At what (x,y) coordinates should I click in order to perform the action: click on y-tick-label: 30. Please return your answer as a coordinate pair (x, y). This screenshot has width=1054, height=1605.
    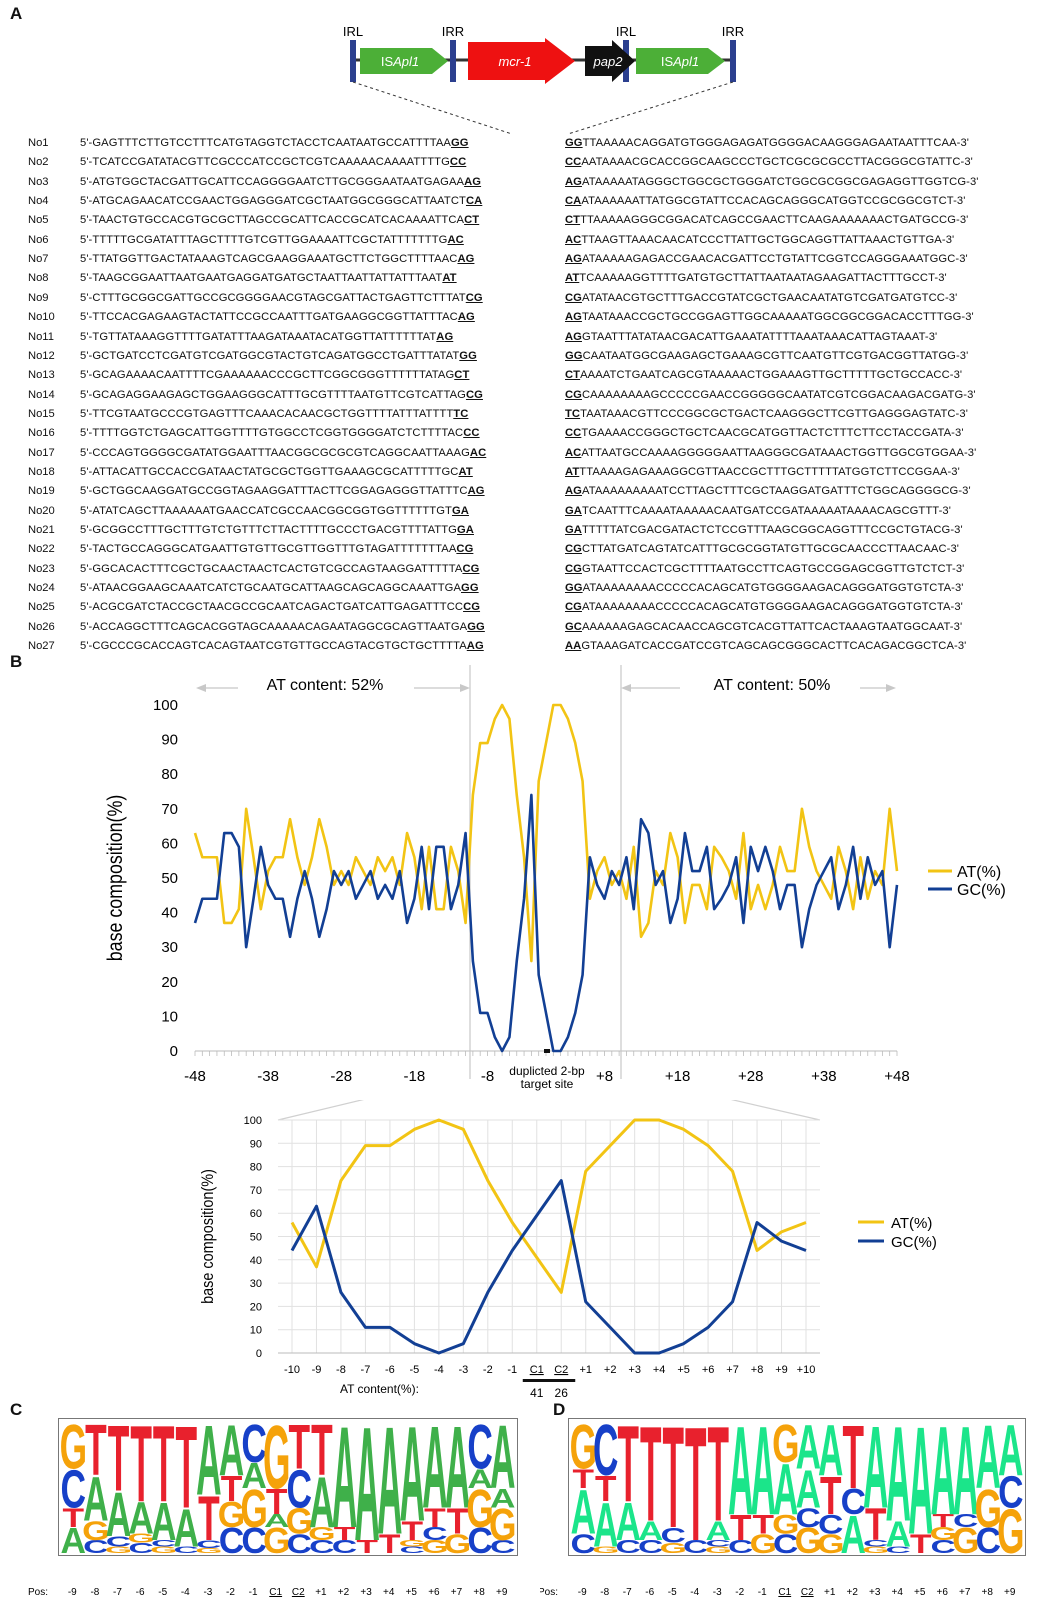
    Looking at the image, I should click on (256, 1284).